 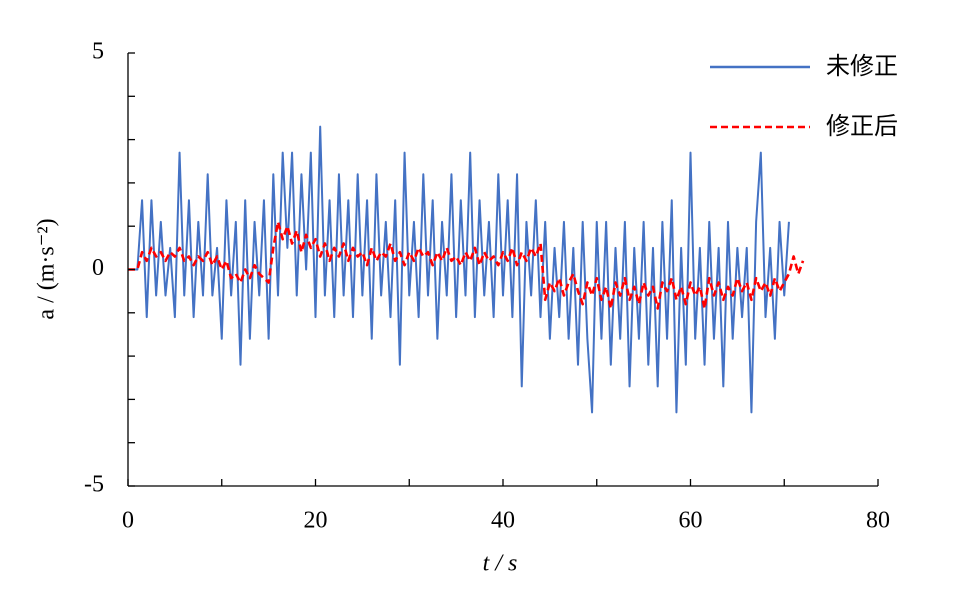 I want to click on series-line, so click(x=466, y=265).